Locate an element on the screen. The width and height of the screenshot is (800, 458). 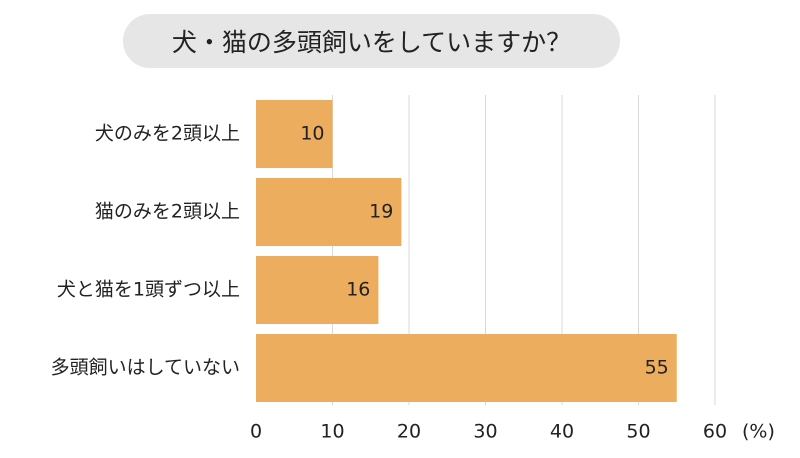
data-label-4: 55 is located at coordinates (657, 368).